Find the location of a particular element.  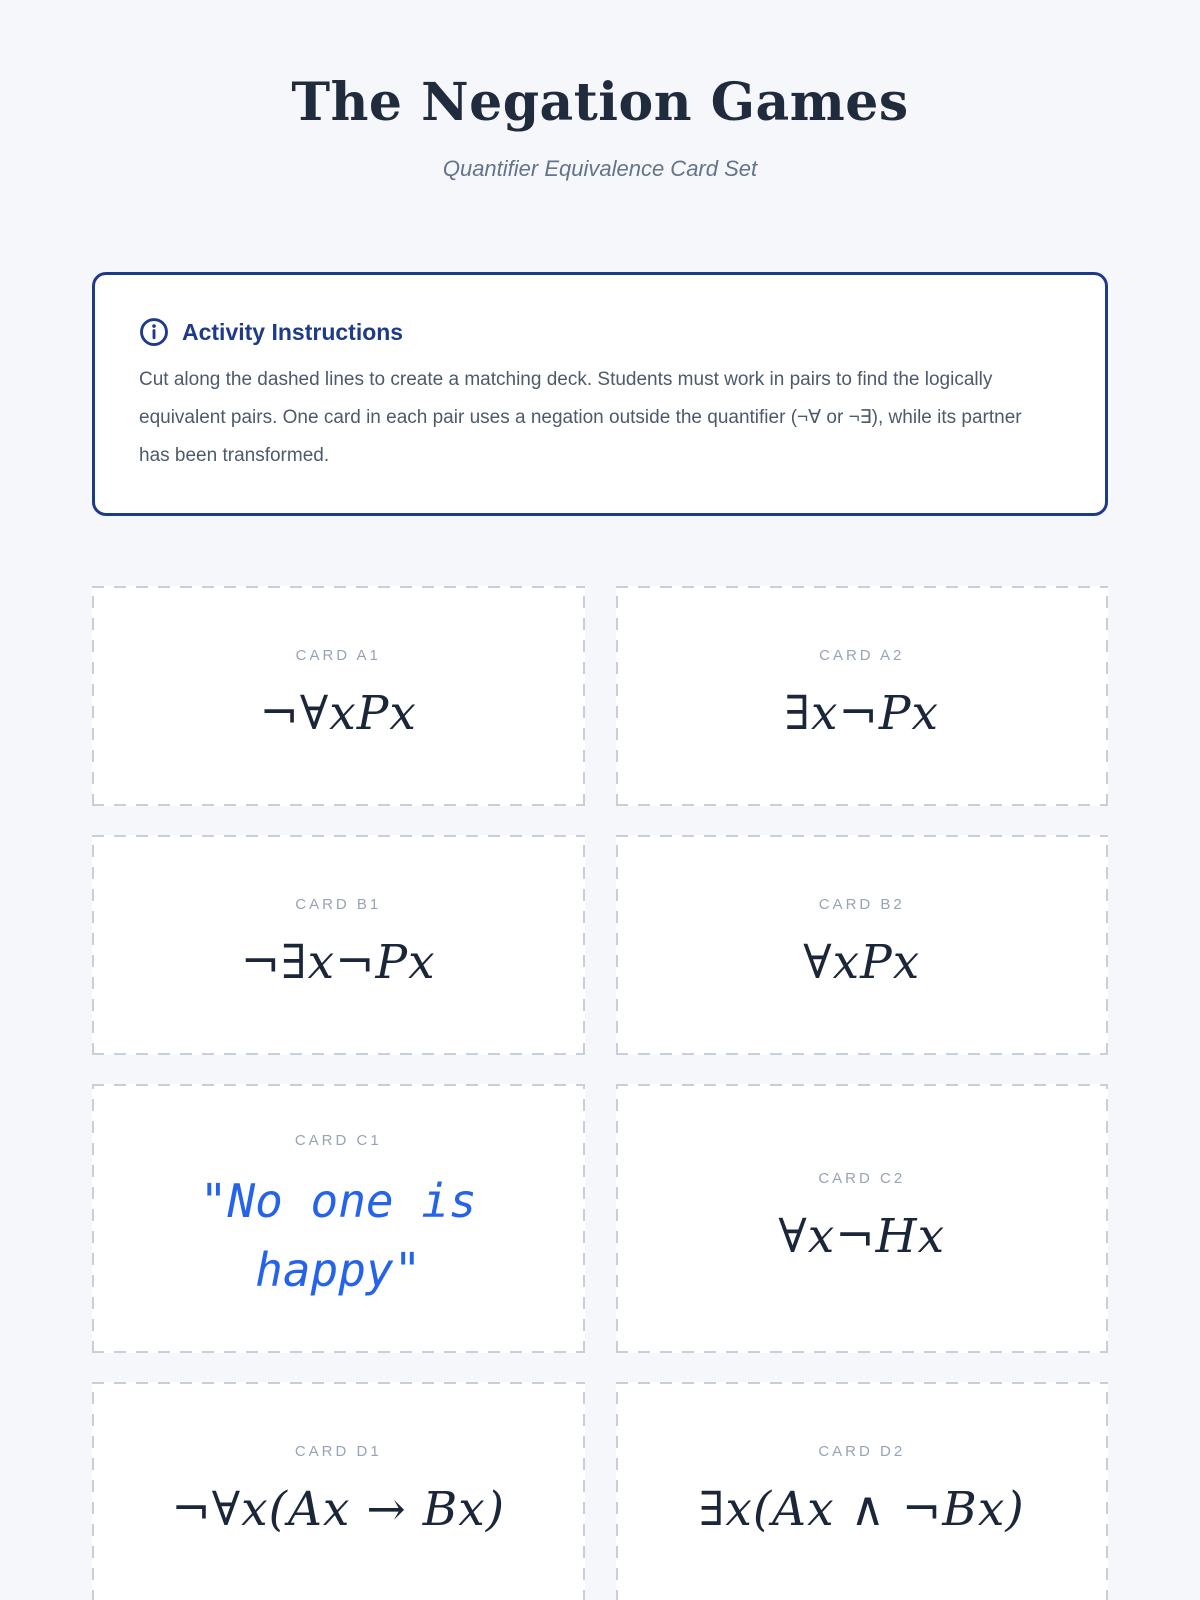

card-c1: CARD C1 "No one is happy" is located at coordinates (338, 1218).